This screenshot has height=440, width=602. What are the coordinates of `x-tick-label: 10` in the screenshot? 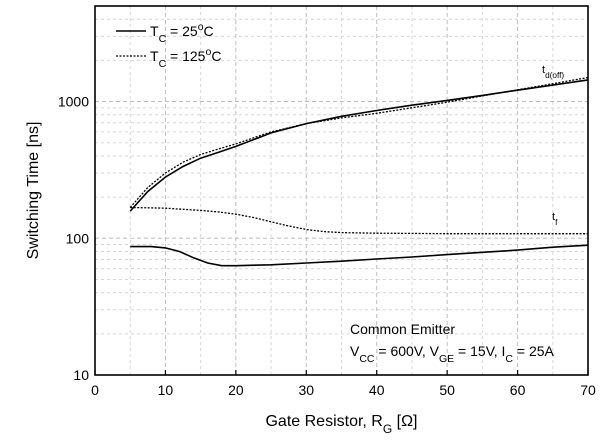 It's located at (166, 390).